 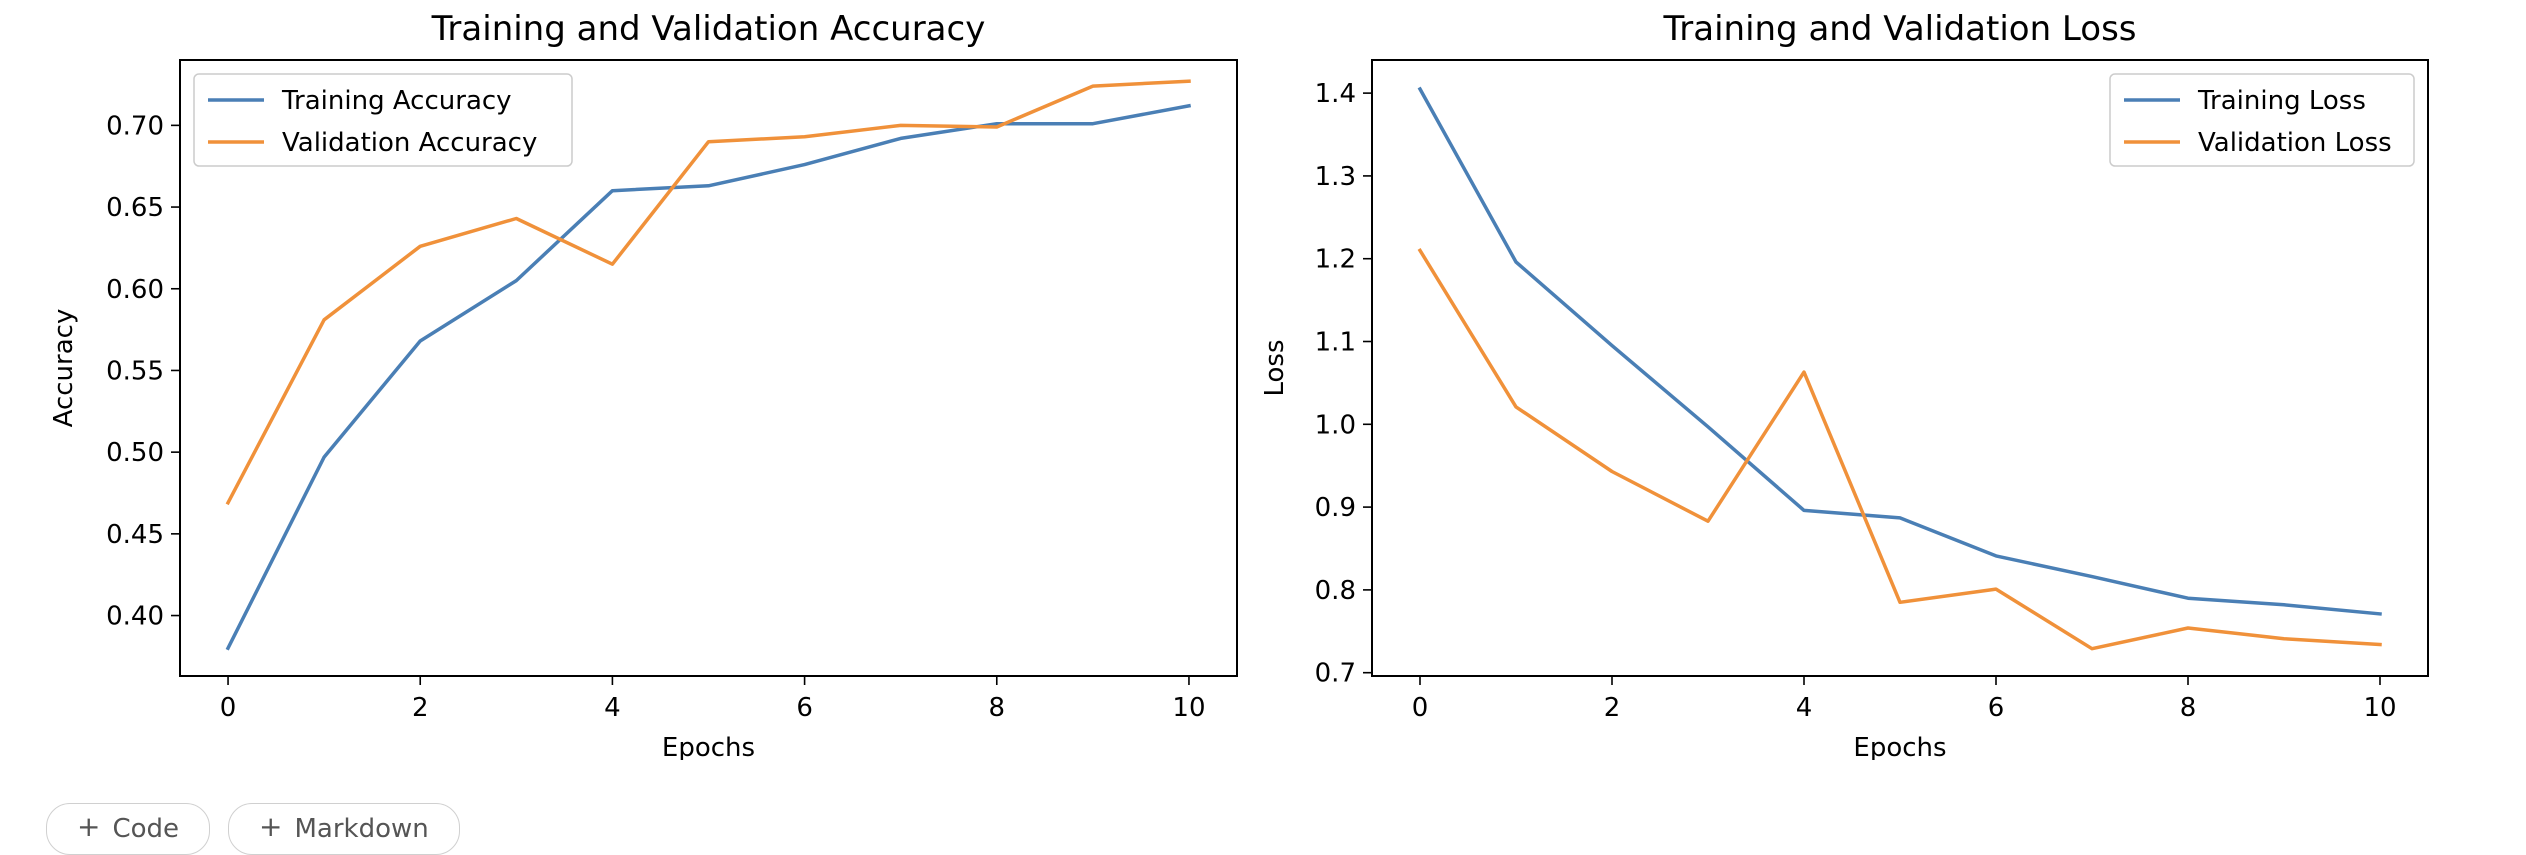 What do you see at coordinates (135, 617) in the screenshot?
I see `y-tick-label: 0.40` at bounding box center [135, 617].